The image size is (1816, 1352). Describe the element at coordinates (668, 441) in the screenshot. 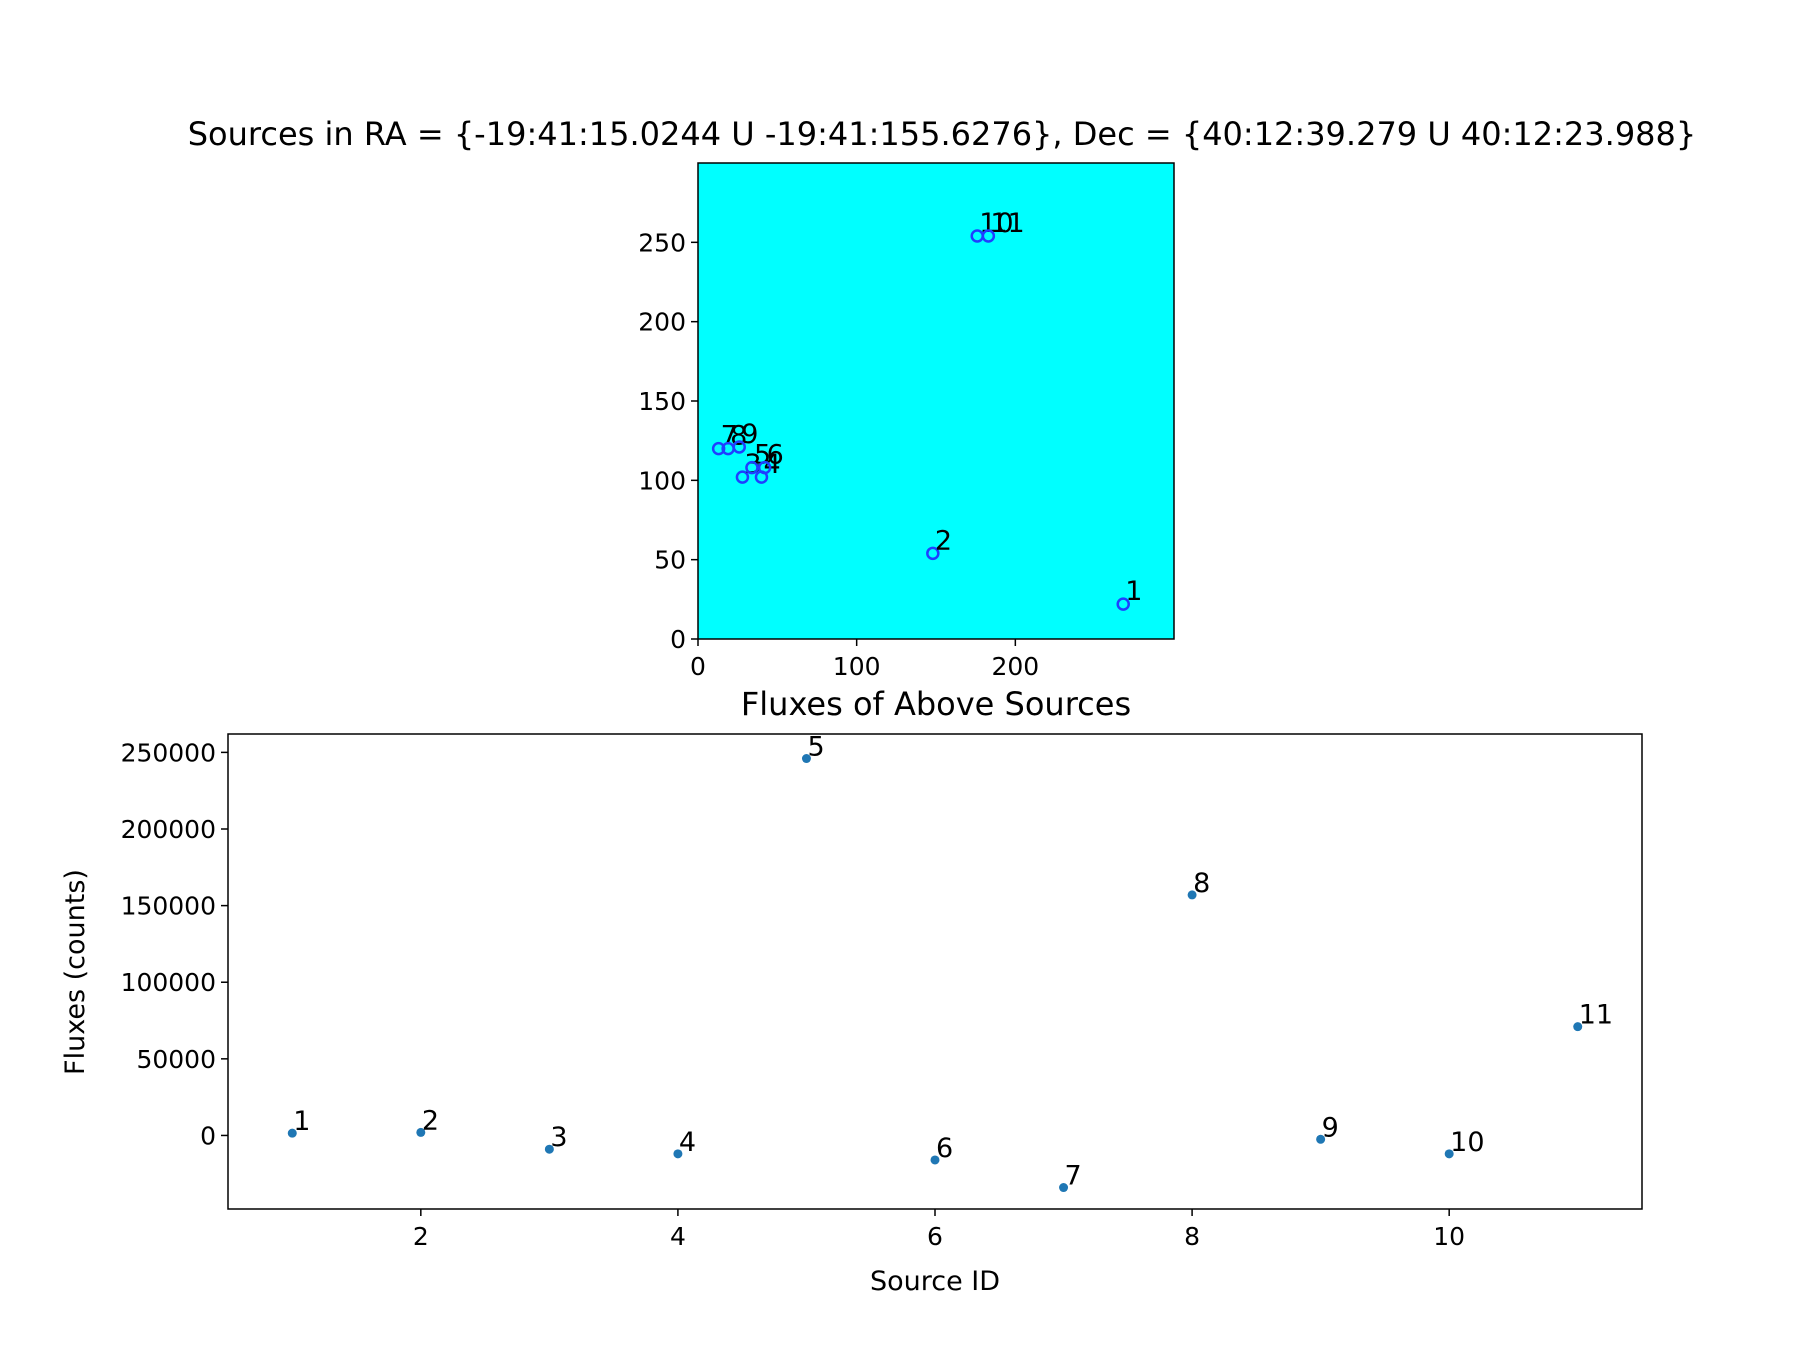

I see `image-y-ticks: 0 50 100 150 200 250` at that location.